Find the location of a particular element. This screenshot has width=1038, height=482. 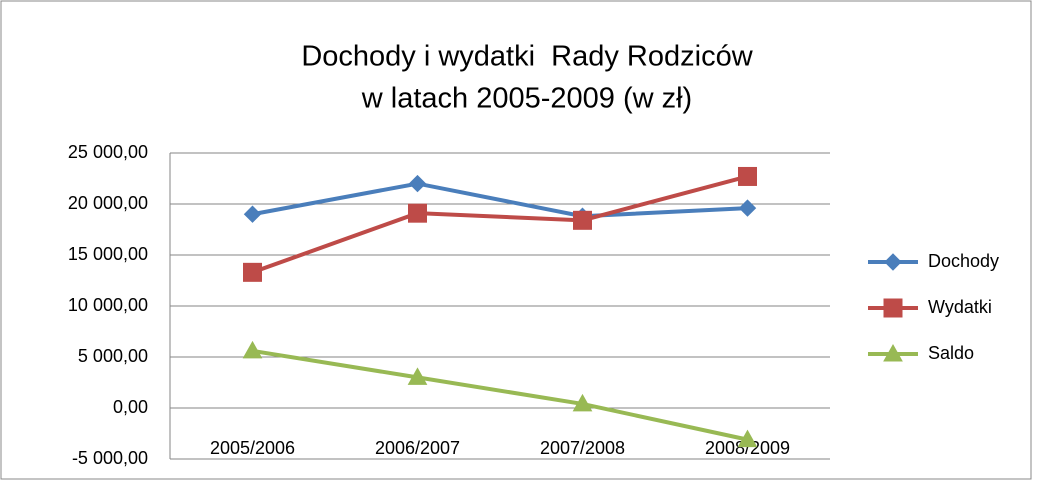

y-tick-label: 20 000,00 is located at coordinates (108, 203).